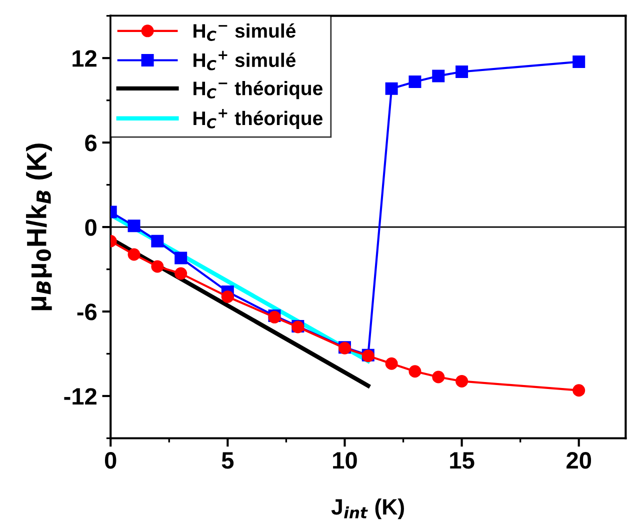 The image size is (632, 528). Describe the element at coordinates (345, 460) in the screenshot. I see `x-tick-label: 10` at that location.